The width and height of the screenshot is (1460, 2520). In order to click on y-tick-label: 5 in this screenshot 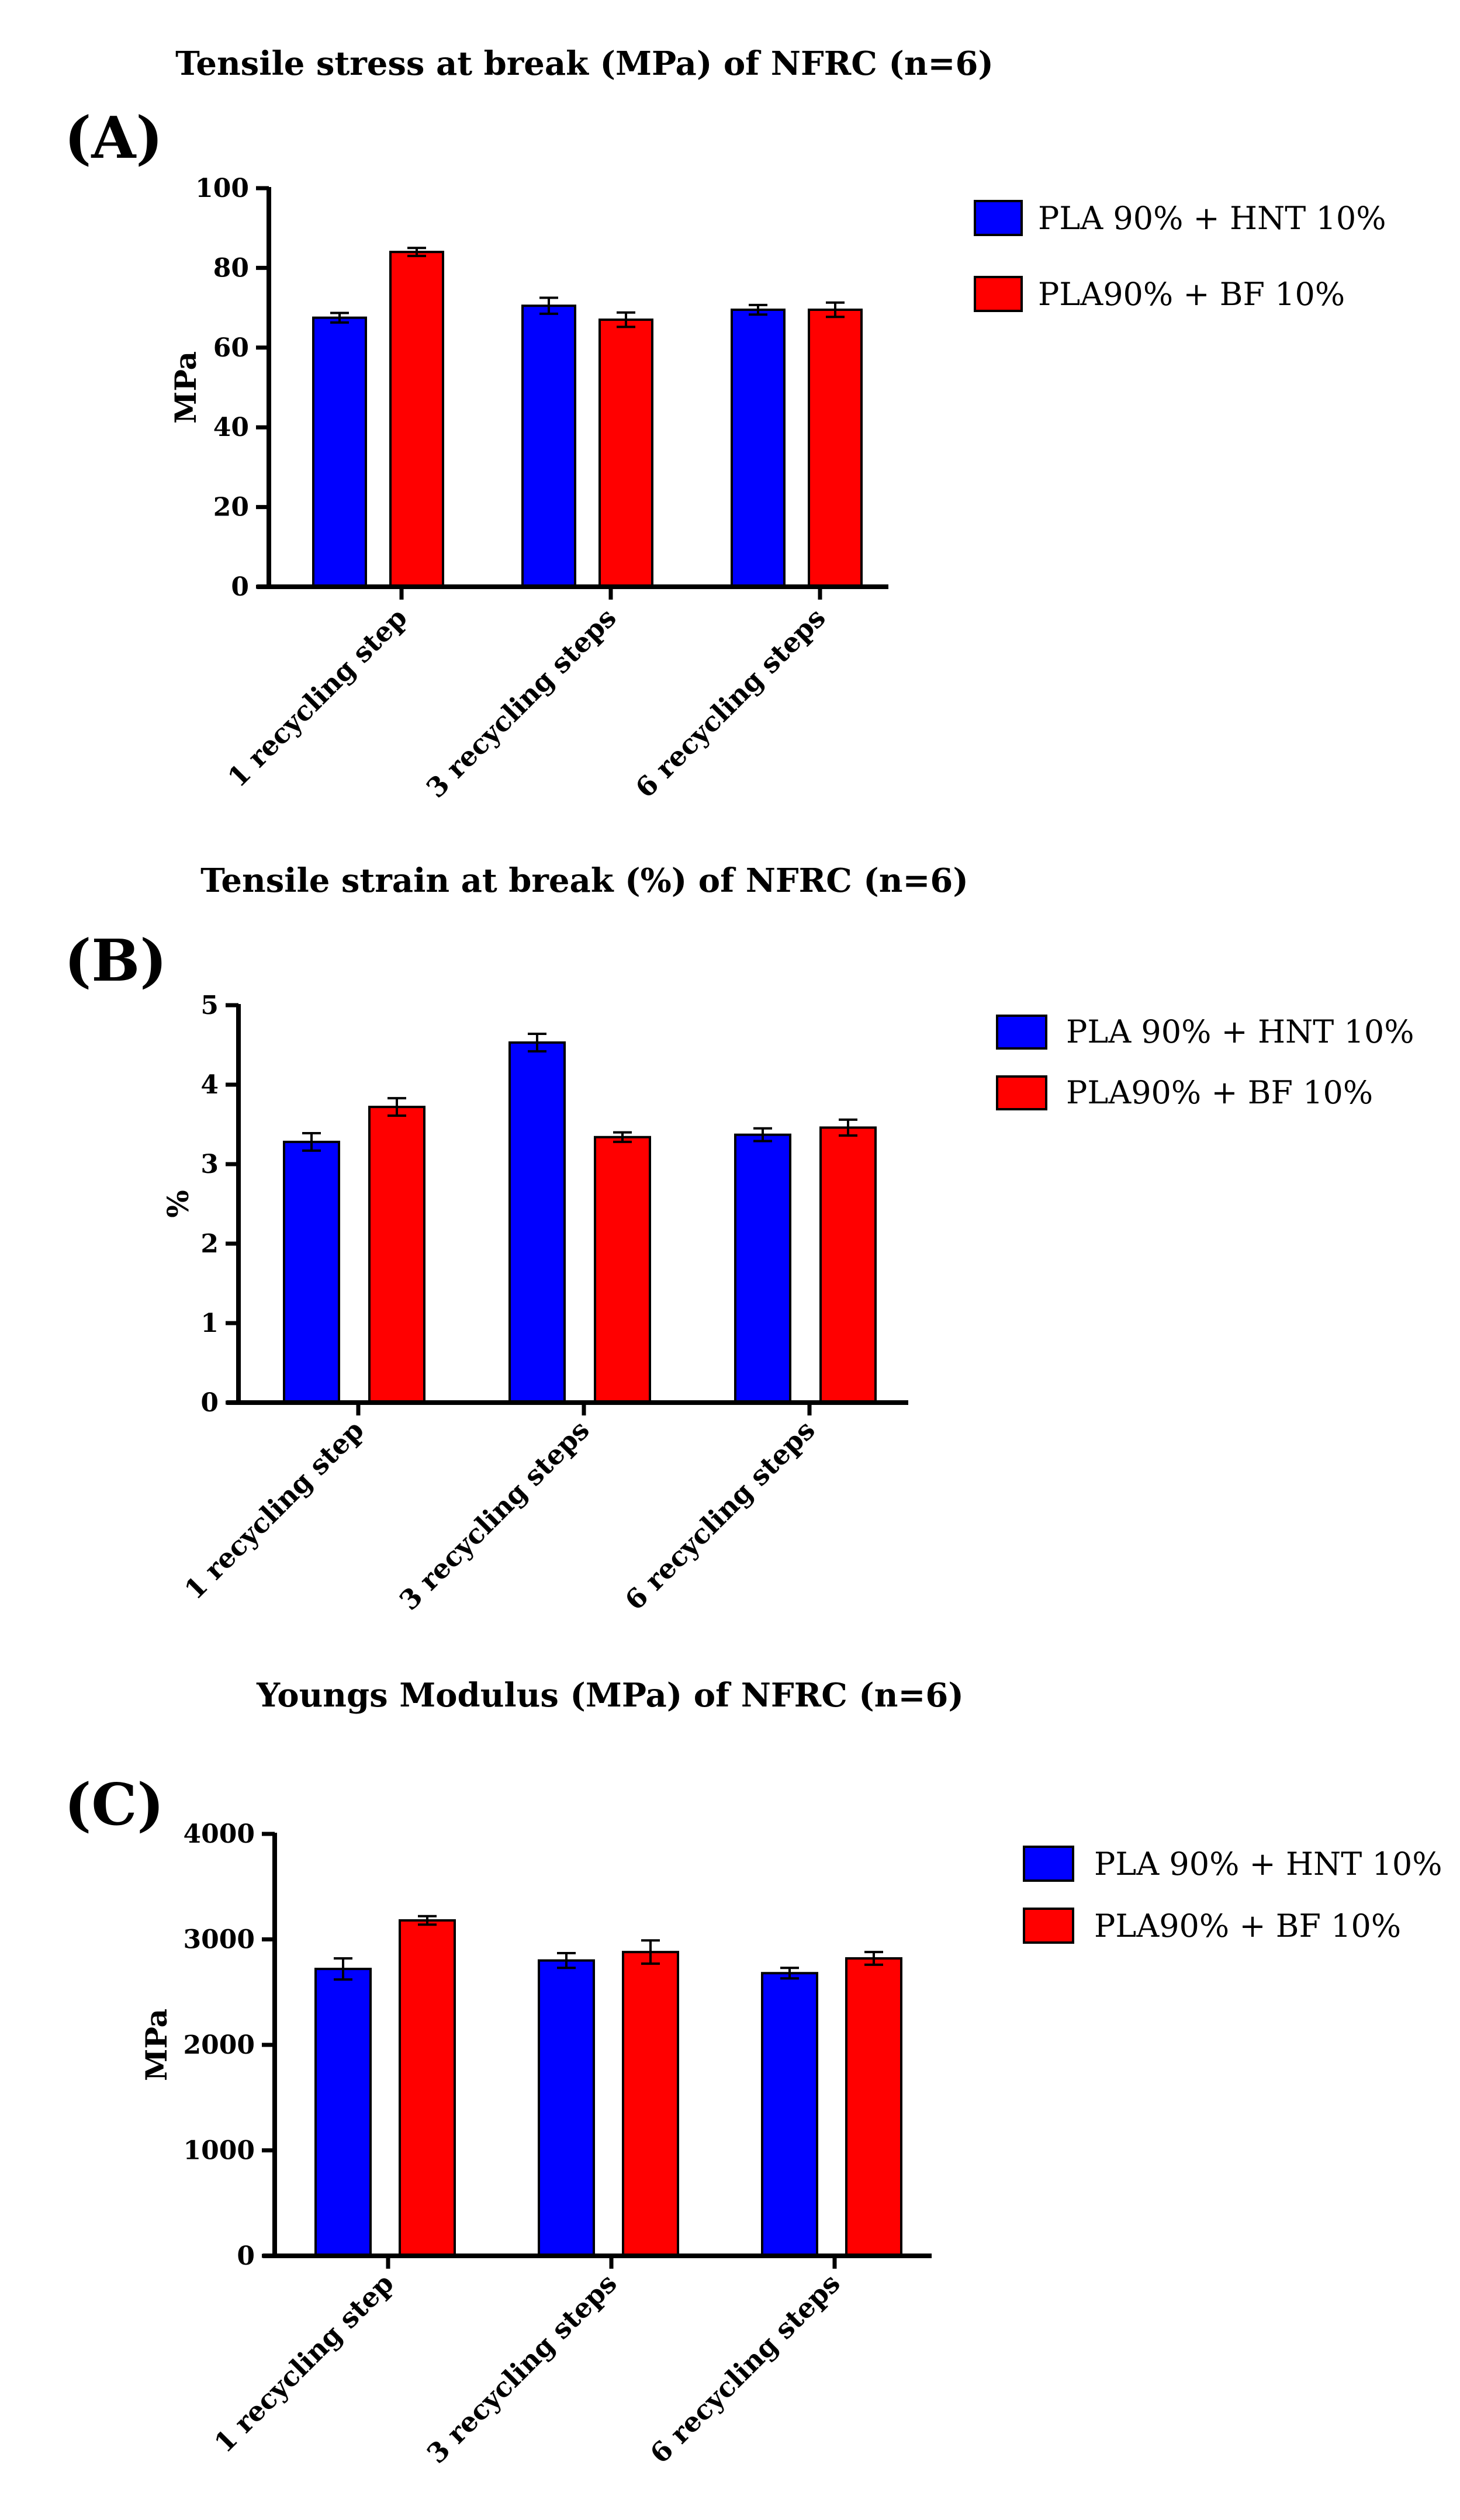, I will do `click(209, 1005)`.